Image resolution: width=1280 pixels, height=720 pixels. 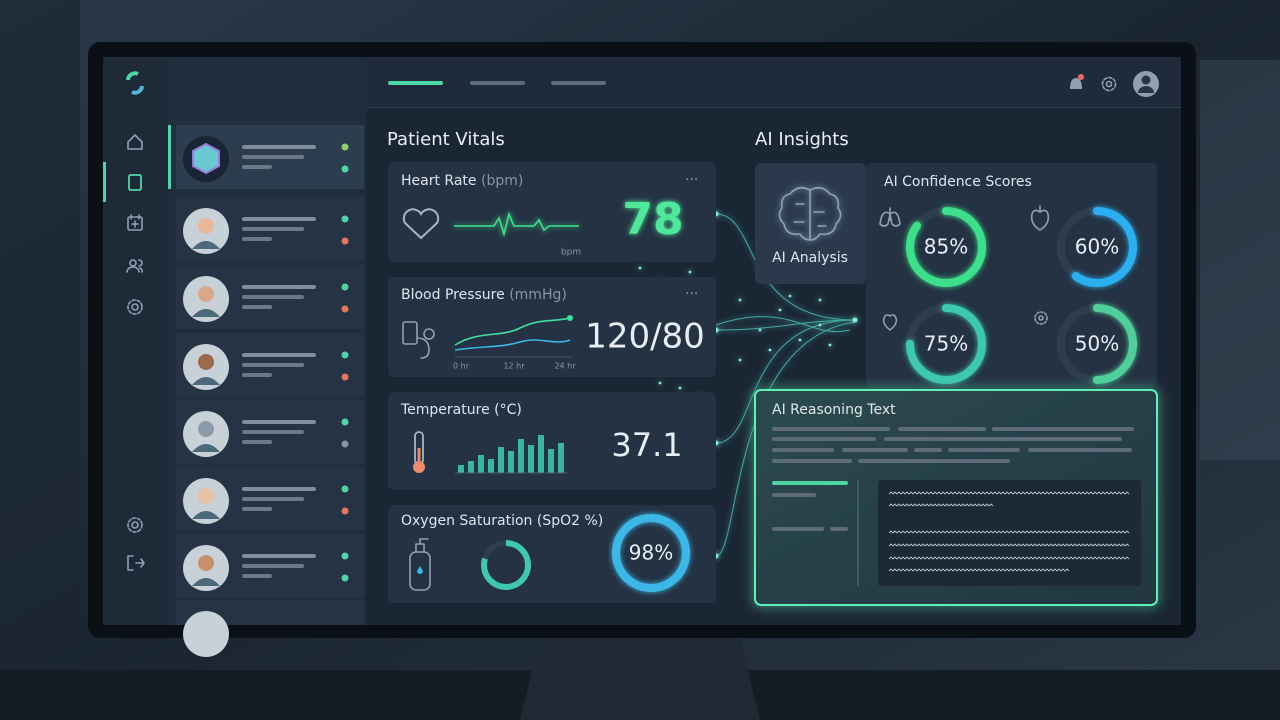 I want to click on settings-icon-bottom, so click(x=135, y=525).